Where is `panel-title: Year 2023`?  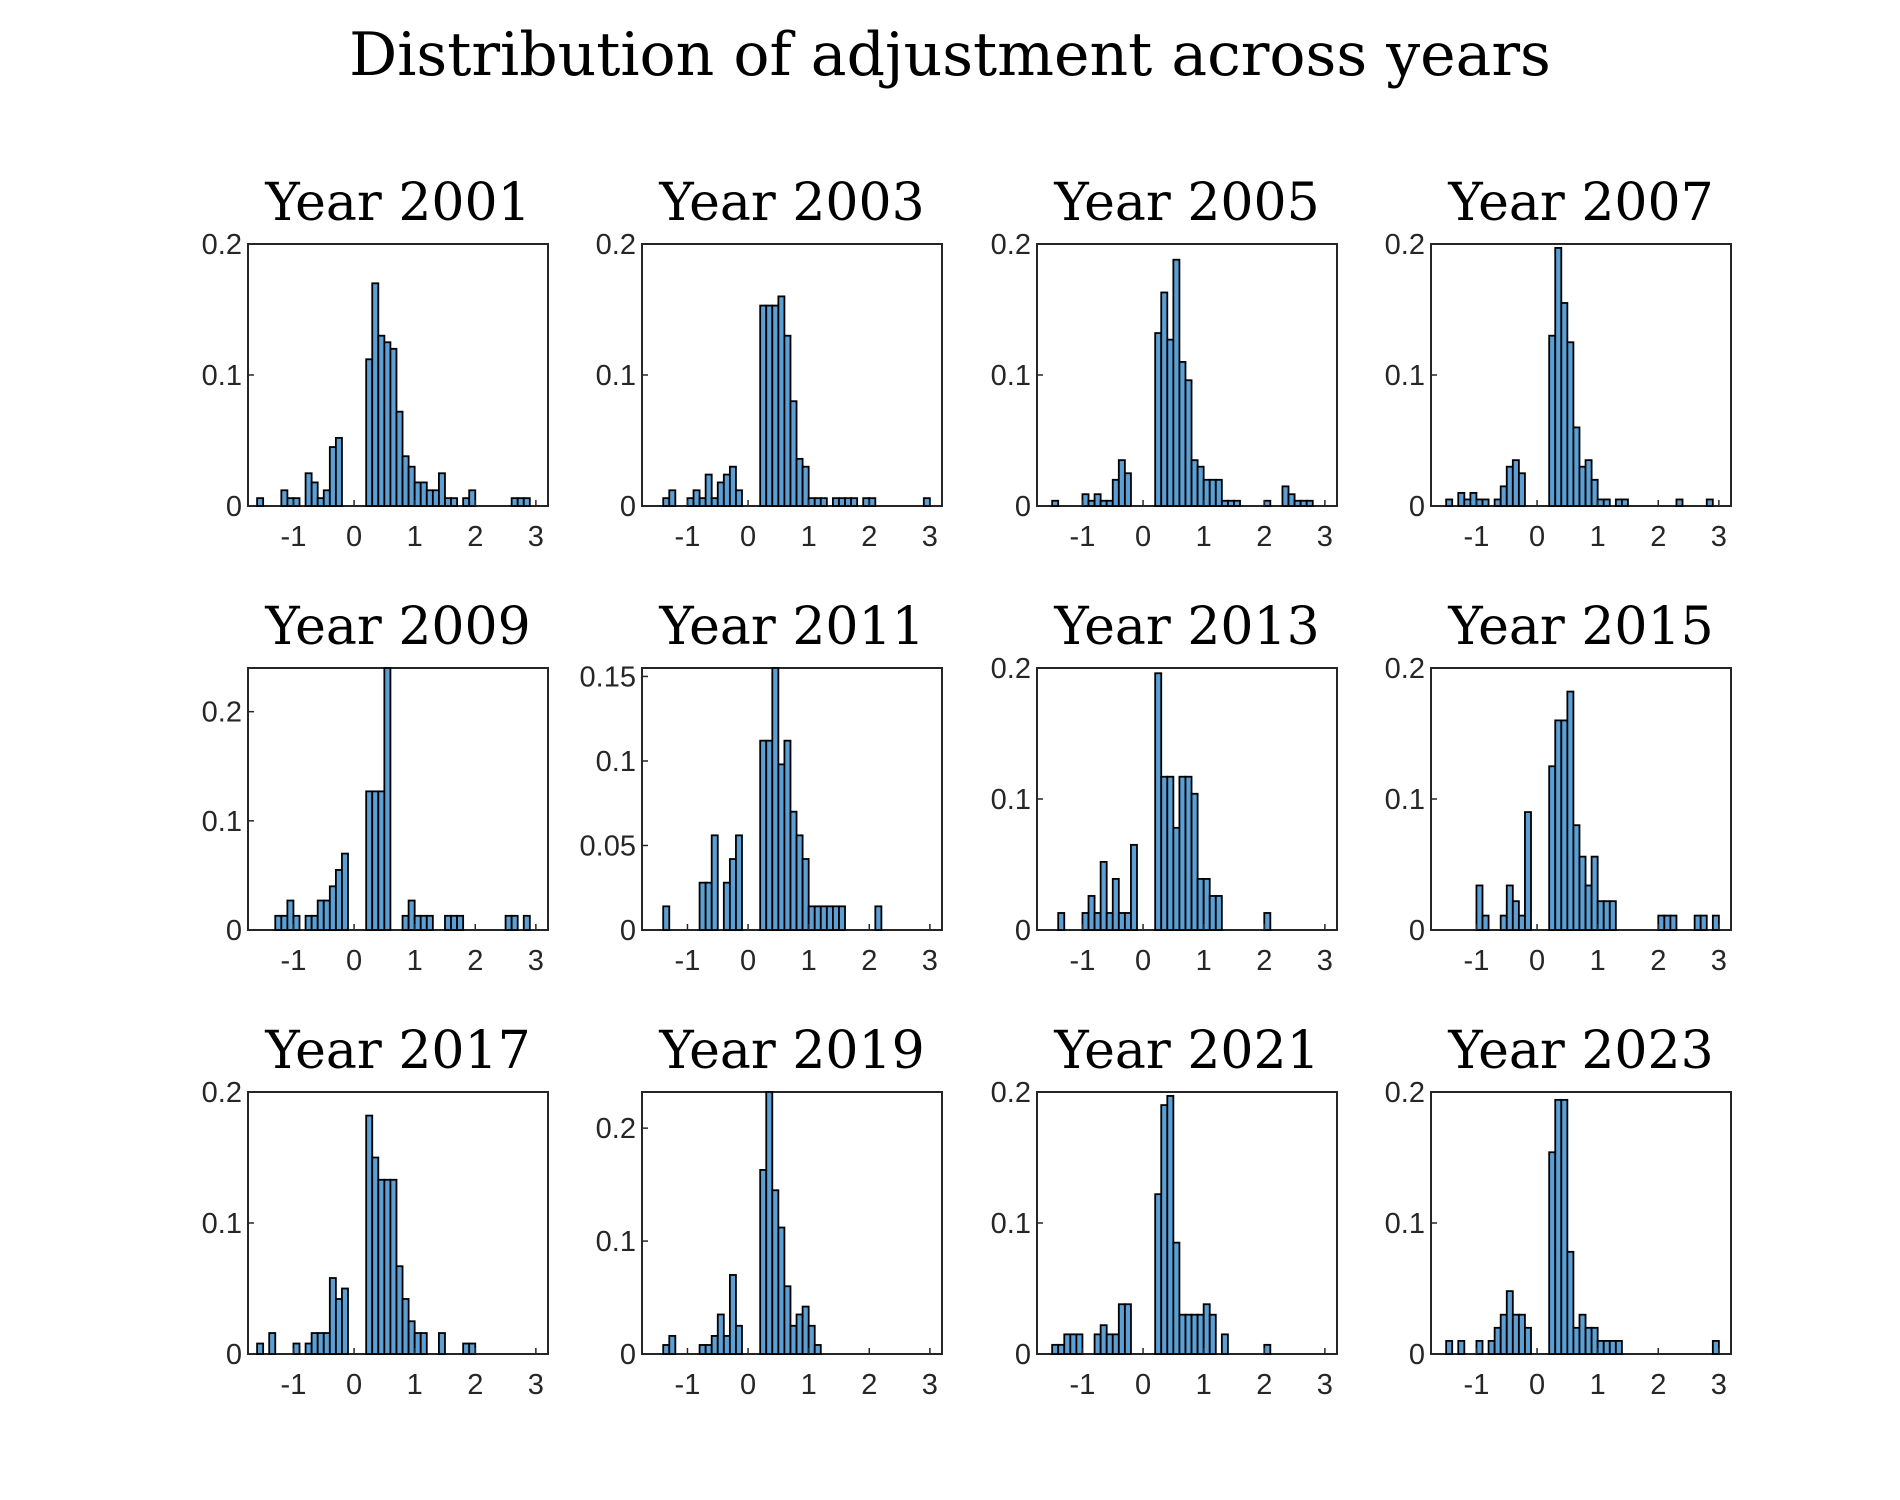
panel-title: Year 2023 is located at coordinates (1580, 1051).